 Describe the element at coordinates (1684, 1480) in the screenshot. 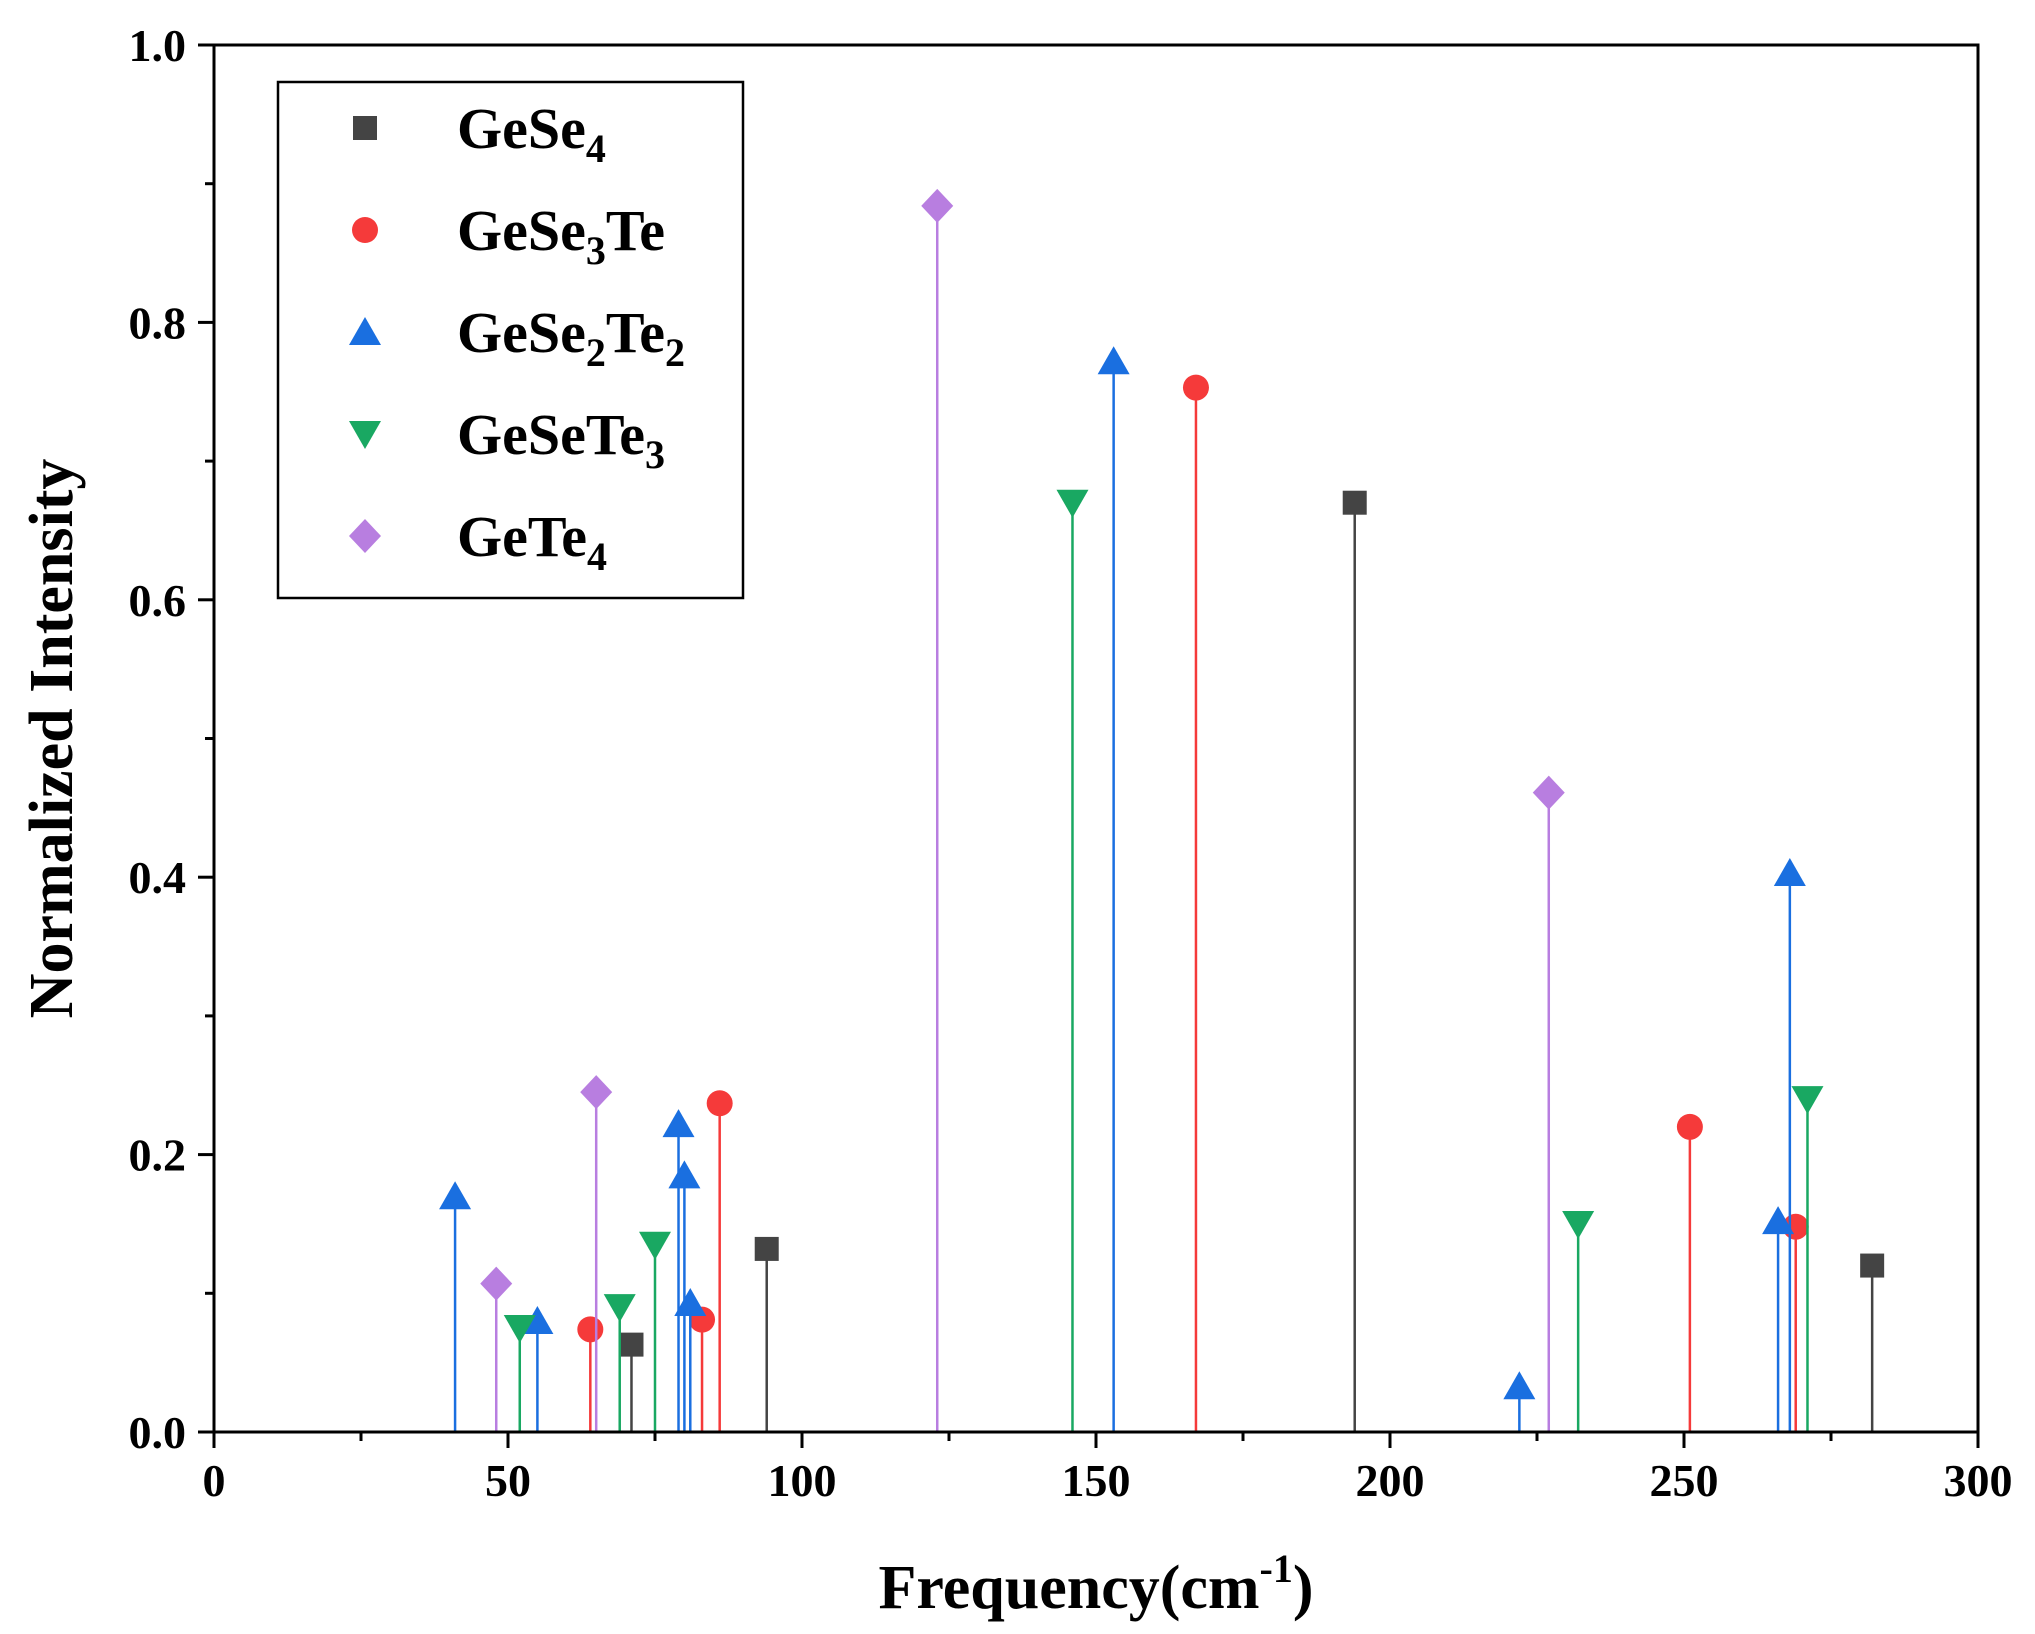

I see `x-tick-label: 250` at that location.